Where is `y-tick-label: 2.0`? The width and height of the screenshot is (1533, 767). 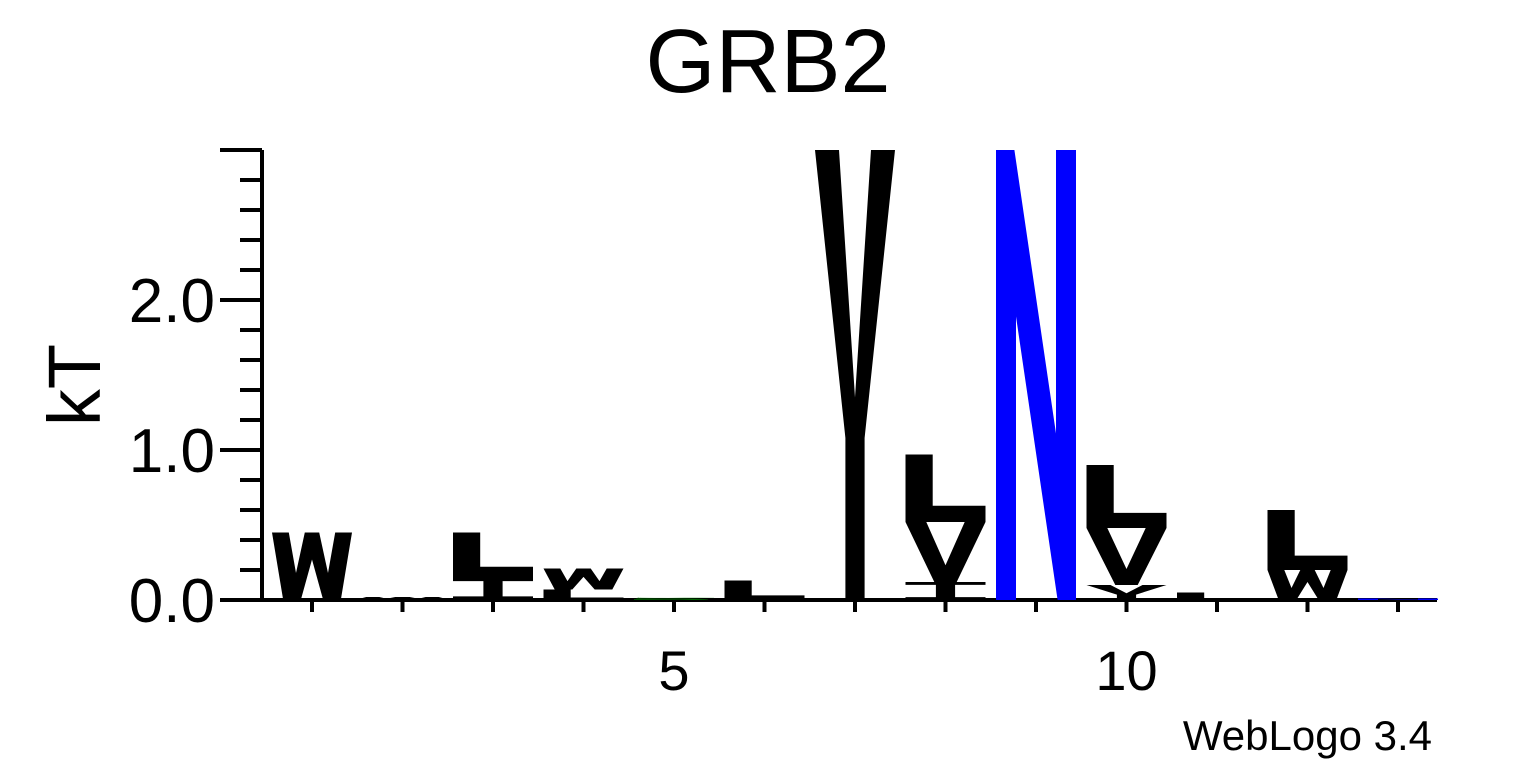 y-tick-label: 2.0 is located at coordinates (172, 301).